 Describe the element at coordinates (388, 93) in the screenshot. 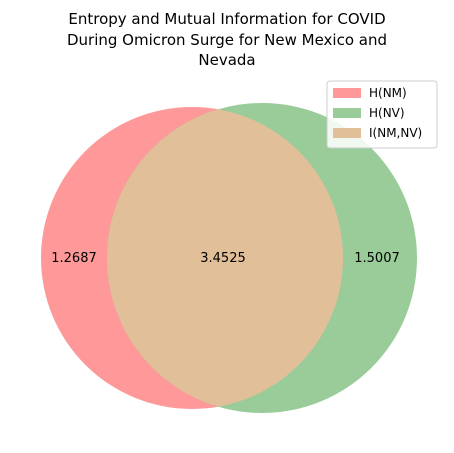

I see `legend-label-nm: H(NM)` at that location.